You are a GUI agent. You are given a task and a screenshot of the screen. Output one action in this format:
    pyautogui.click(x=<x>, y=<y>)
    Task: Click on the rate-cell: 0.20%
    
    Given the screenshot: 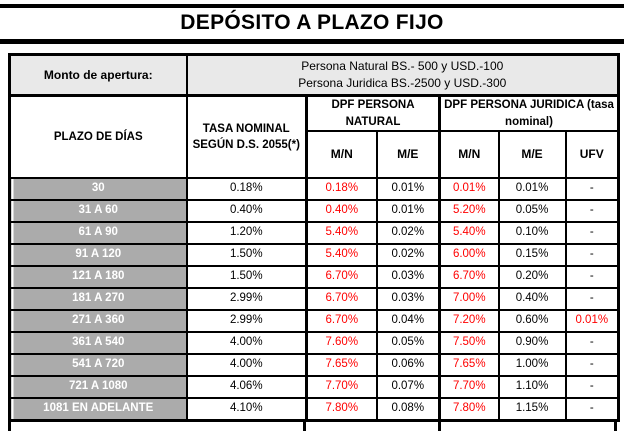 What is the action you would take?
    pyautogui.click(x=532, y=277)
    